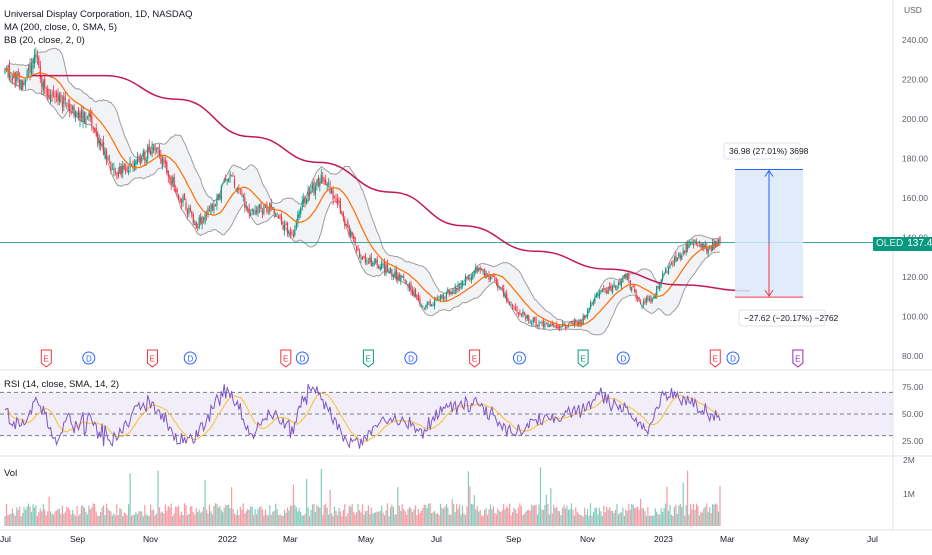 Image resolution: width=932 pixels, height=555 pixels. Describe the element at coordinates (582, 359) in the screenshot. I see `earnings-marker-label: E` at that location.